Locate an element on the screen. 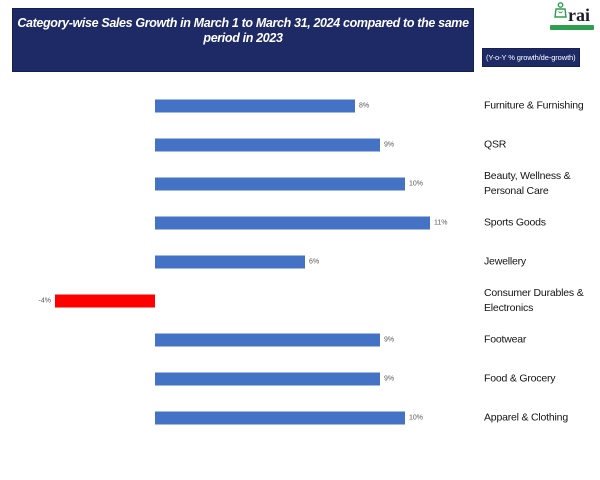 Image resolution: width=600 pixels, height=480 pixels. bar-jewellery is located at coordinates (230, 261).